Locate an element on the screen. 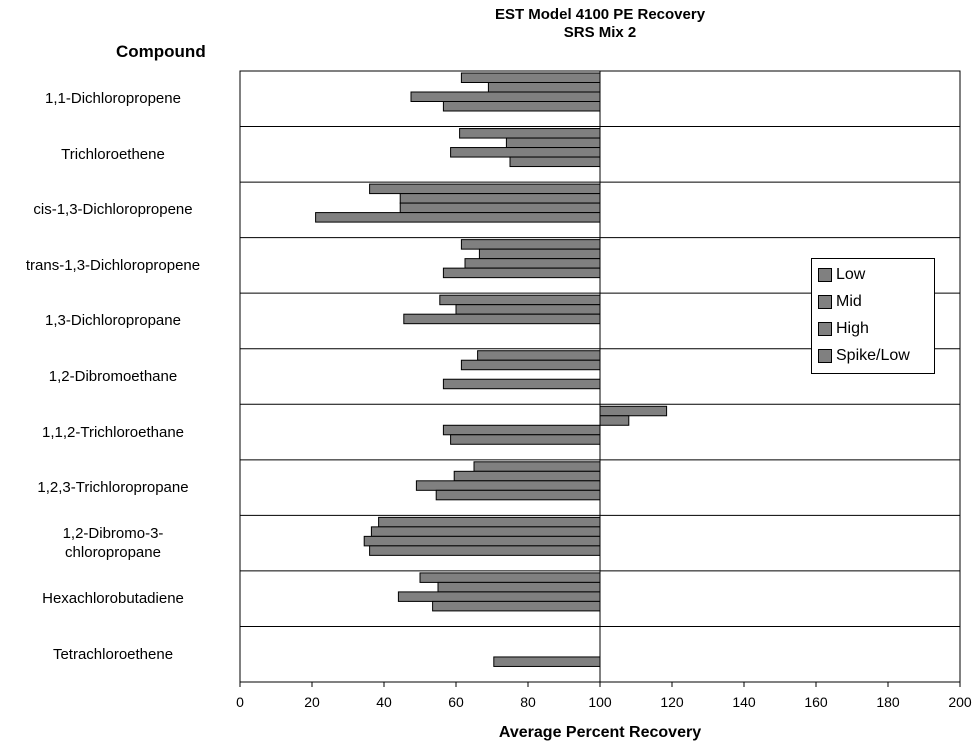  category-label-line: 1,2,3-Trichloropropane is located at coordinates (113, 488).